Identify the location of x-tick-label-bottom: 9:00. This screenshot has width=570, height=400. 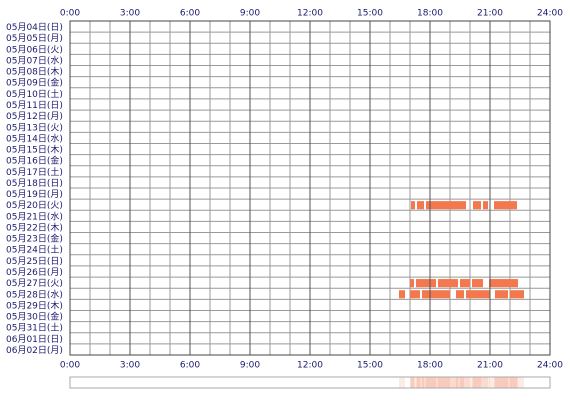
(250, 366).